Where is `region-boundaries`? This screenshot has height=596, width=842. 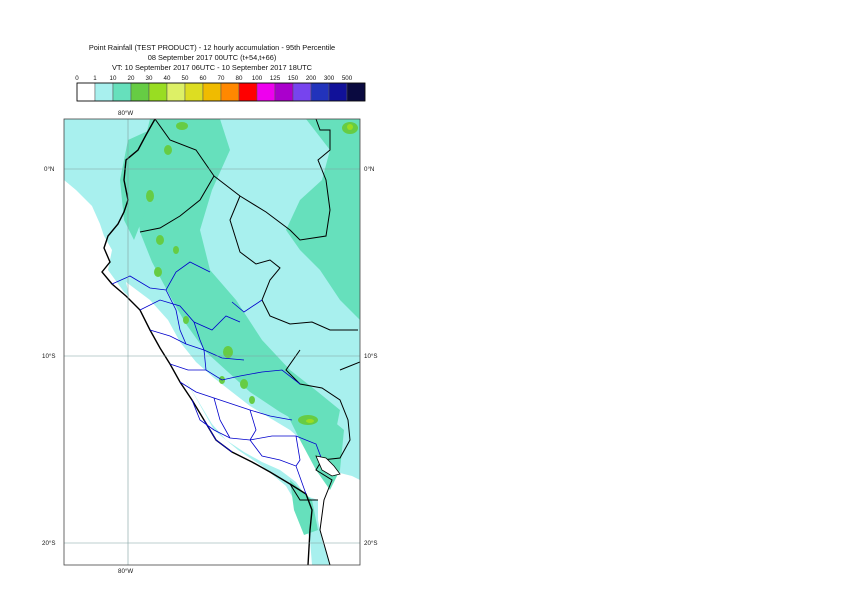 region-boundaries is located at coordinates (217, 378).